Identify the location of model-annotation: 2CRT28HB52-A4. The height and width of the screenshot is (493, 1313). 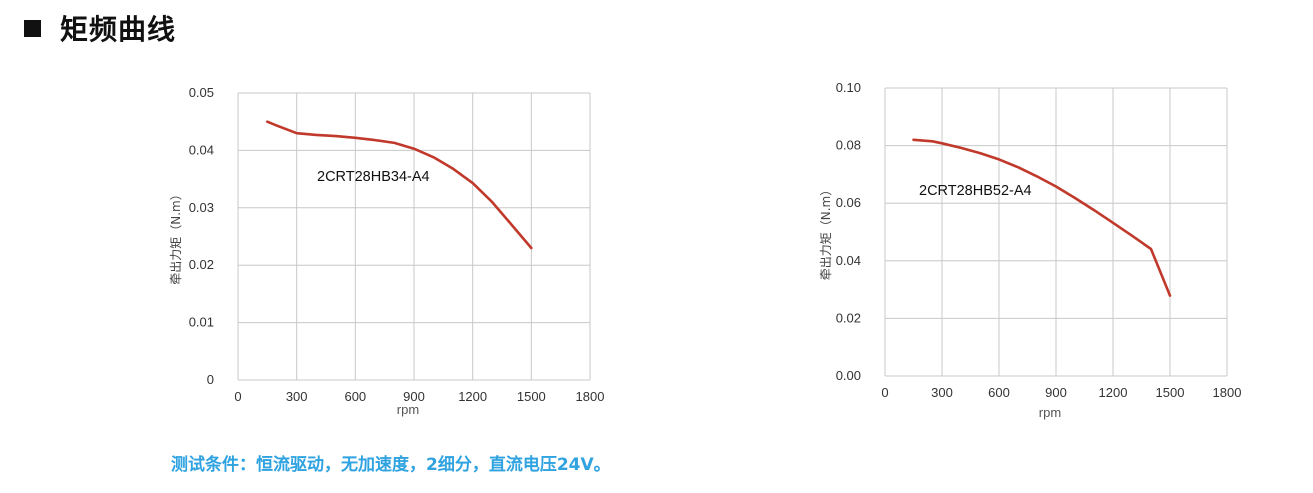
(975, 191).